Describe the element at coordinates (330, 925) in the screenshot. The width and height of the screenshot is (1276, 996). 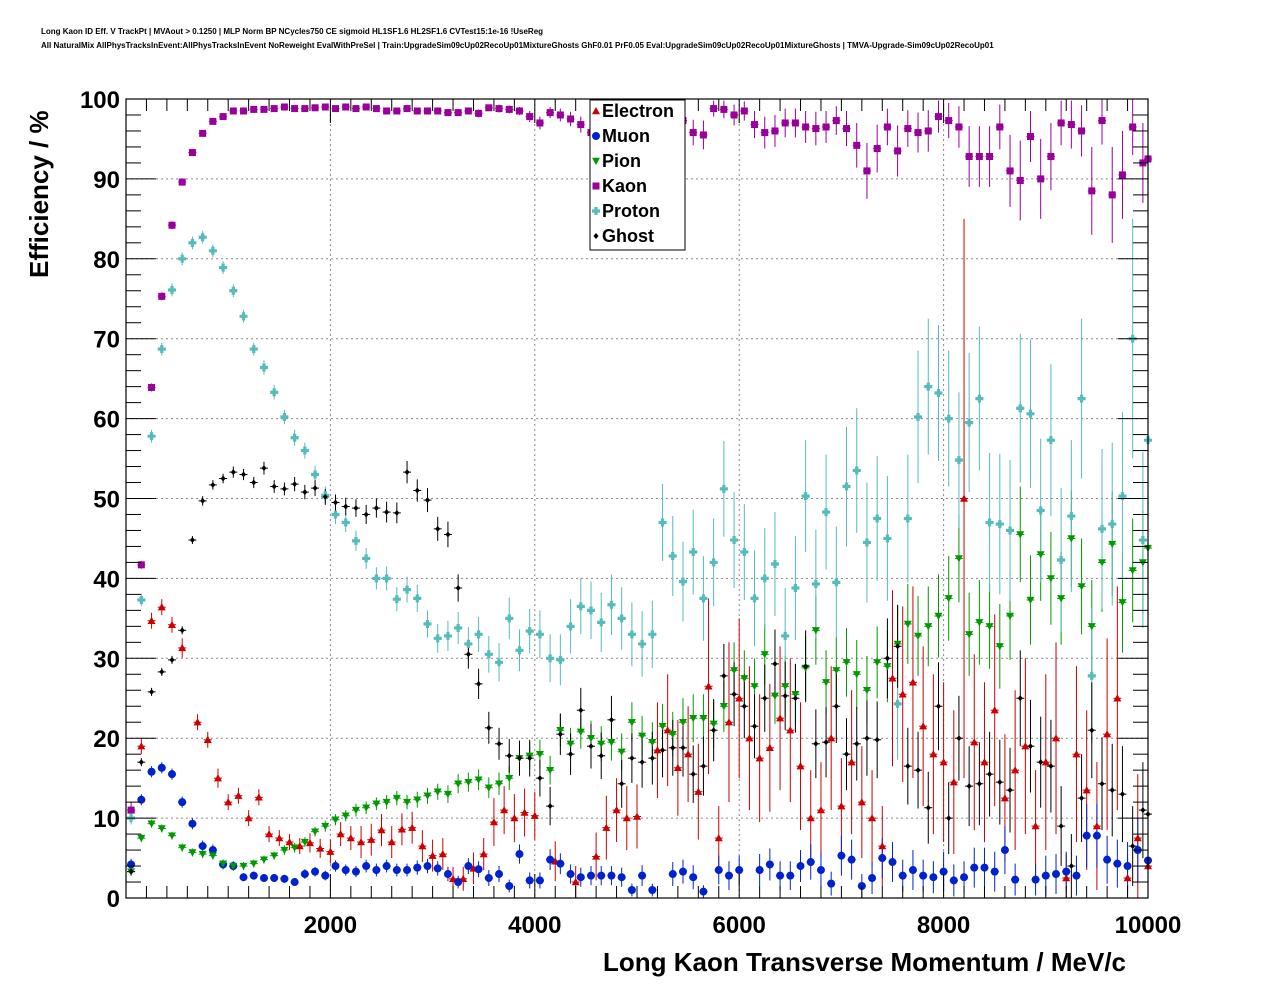
I see `x-tick-label: 2000` at that location.